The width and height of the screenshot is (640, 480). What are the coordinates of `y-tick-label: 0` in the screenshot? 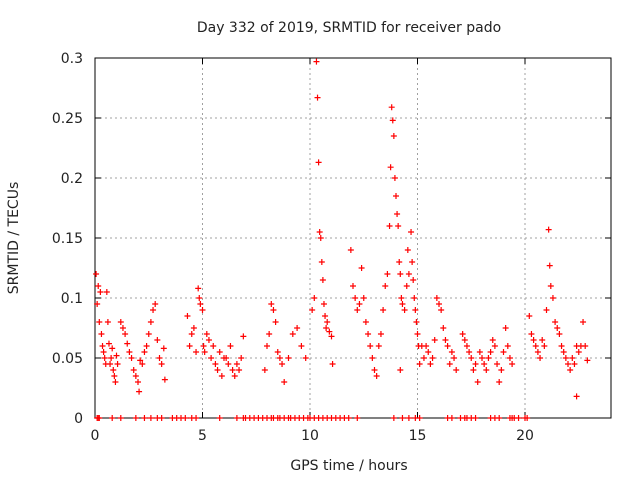 It's located at (78, 419).